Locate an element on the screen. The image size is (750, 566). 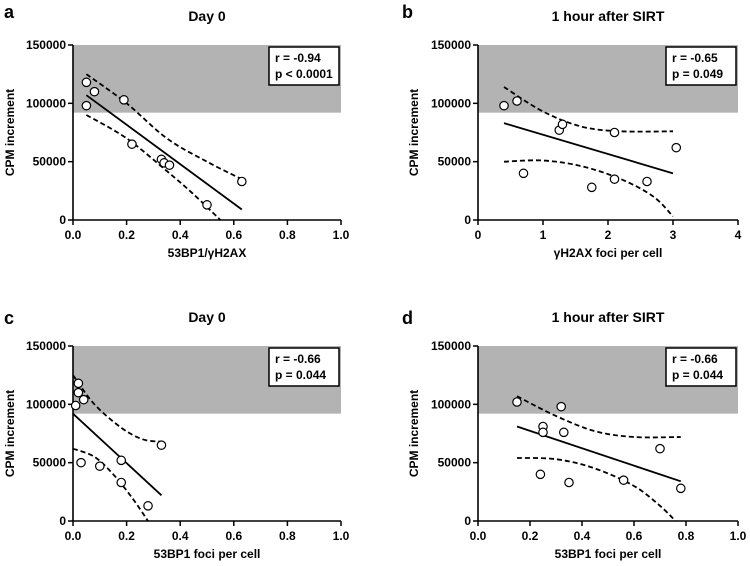
stat-p: p < 0.0001 is located at coordinates (304, 74).